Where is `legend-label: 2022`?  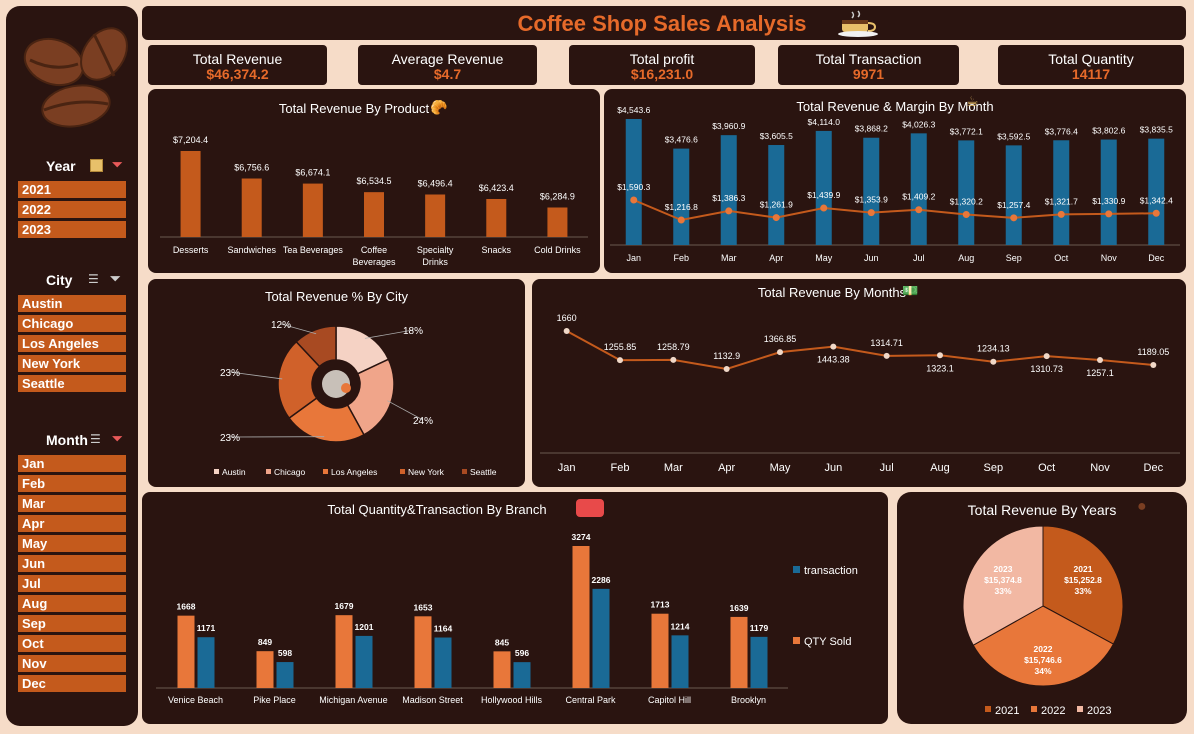
legend-label: 2022 is located at coordinates (1053, 711).